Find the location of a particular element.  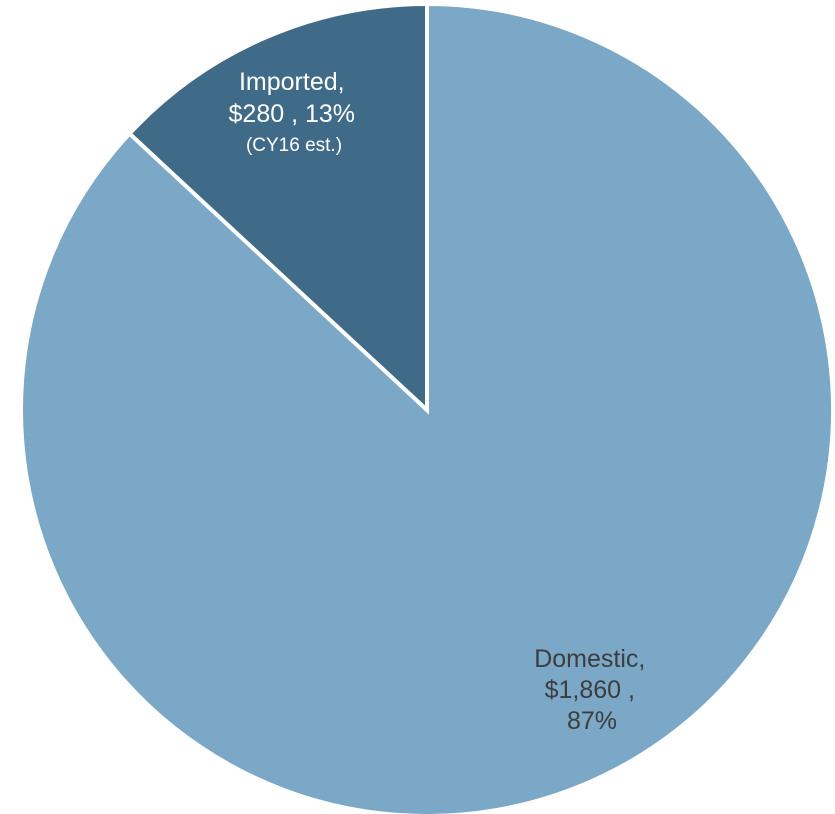

imported-label-note: (CY16 est.) is located at coordinates (294, 145).